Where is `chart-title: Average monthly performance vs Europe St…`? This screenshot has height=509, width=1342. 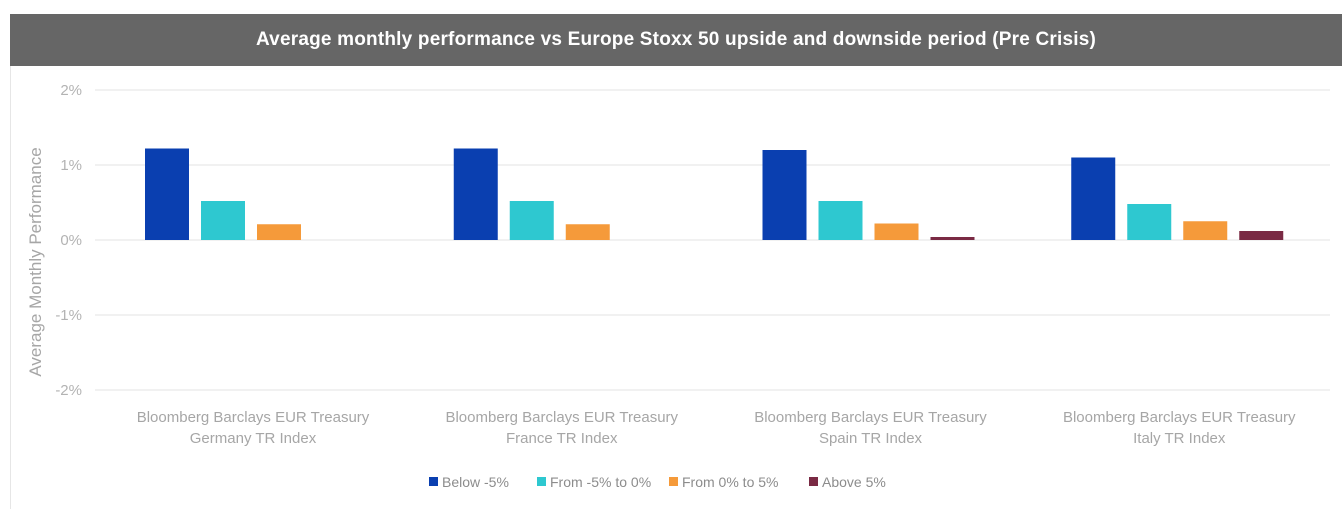 chart-title: Average monthly performance vs Europe St… is located at coordinates (676, 40).